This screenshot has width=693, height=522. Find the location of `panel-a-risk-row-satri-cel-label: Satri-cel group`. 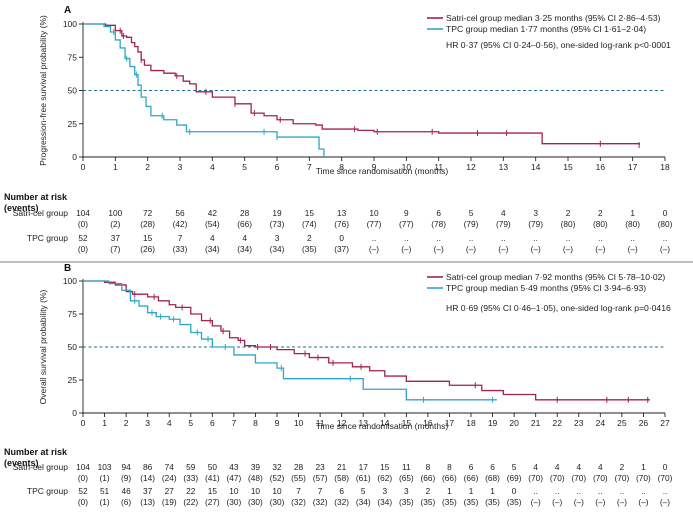

panel-a-risk-row-satri-cel-label: Satri-cel group is located at coordinates (41, 213).